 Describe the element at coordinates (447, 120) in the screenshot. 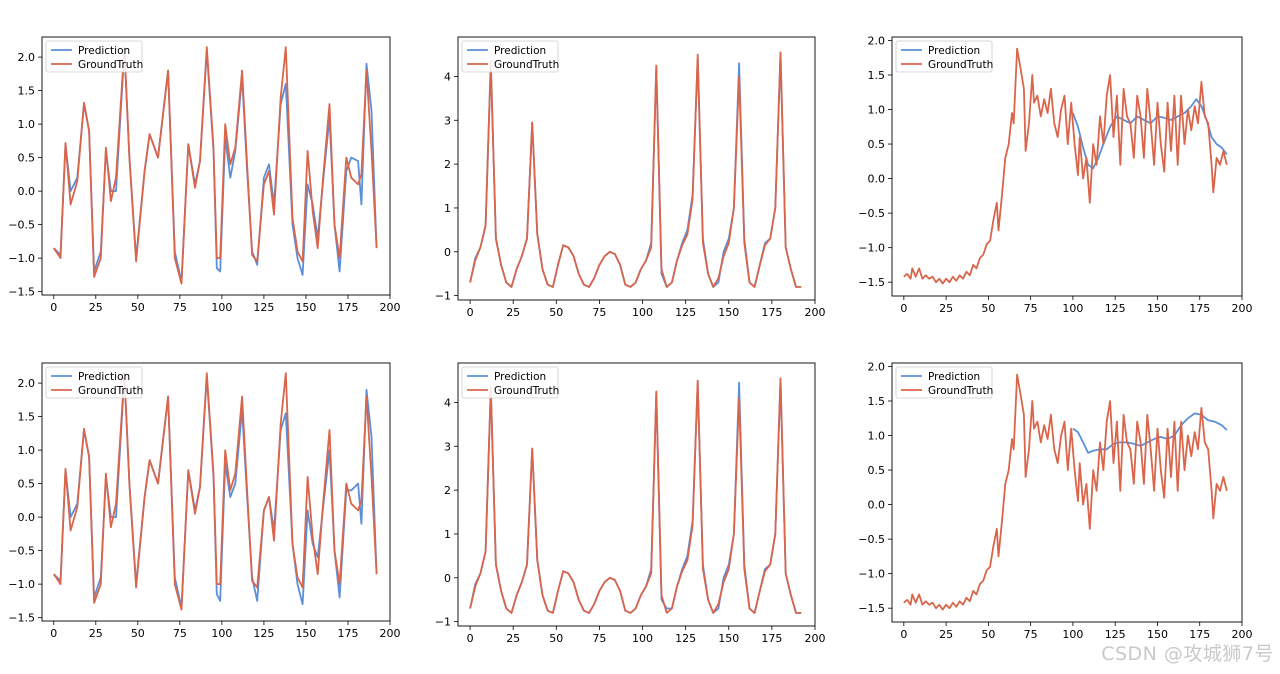

I see `y-tick-label: 3` at that location.